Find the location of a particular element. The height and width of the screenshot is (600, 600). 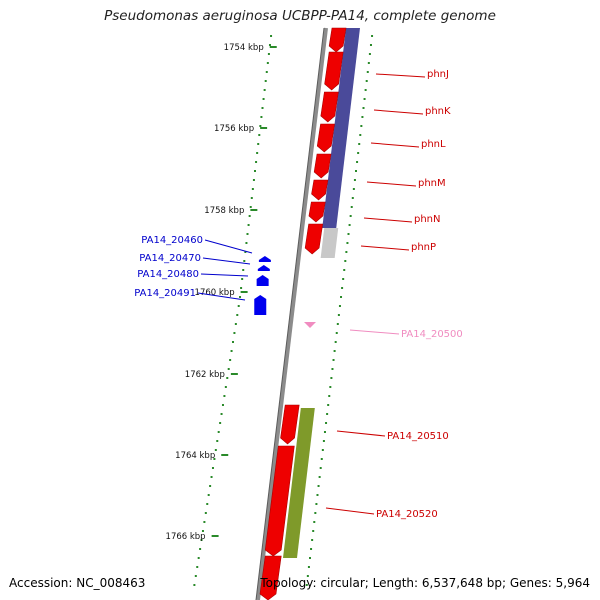

gene-label: PA14_20470 is located at coordinates (170, 258).